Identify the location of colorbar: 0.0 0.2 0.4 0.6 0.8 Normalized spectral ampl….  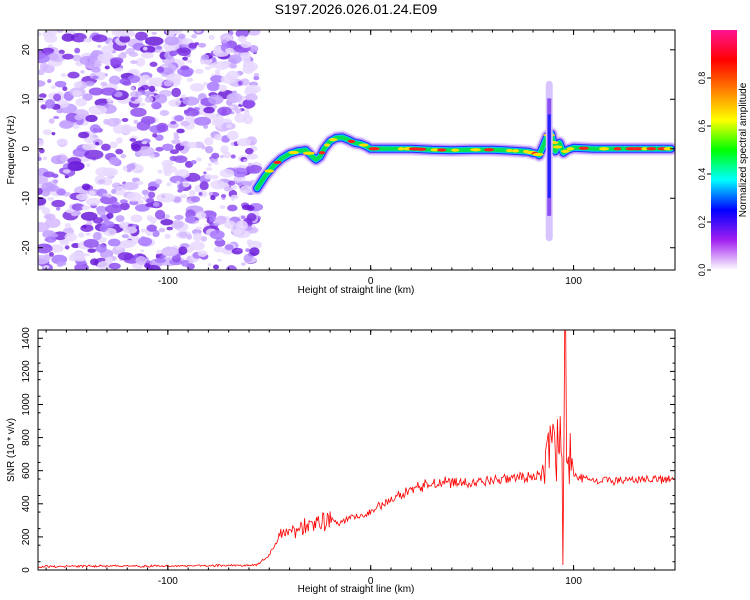
(723, 153).